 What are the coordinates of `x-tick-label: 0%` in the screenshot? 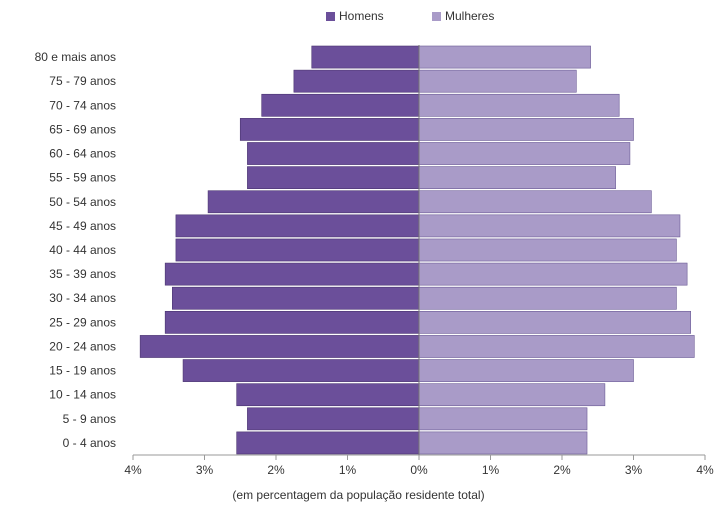 It's located at (419, 470).